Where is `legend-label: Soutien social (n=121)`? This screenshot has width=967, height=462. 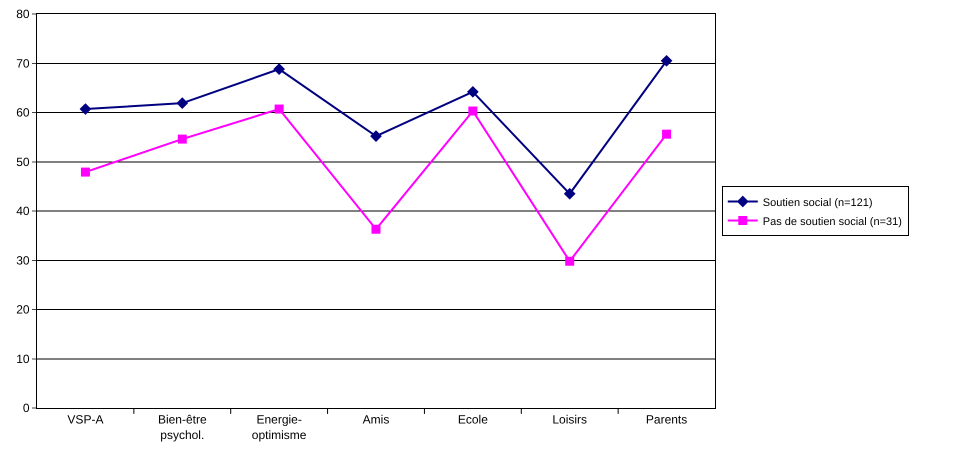
legend-label: Soutien social (n=121) is located at coordinates (817, 202).